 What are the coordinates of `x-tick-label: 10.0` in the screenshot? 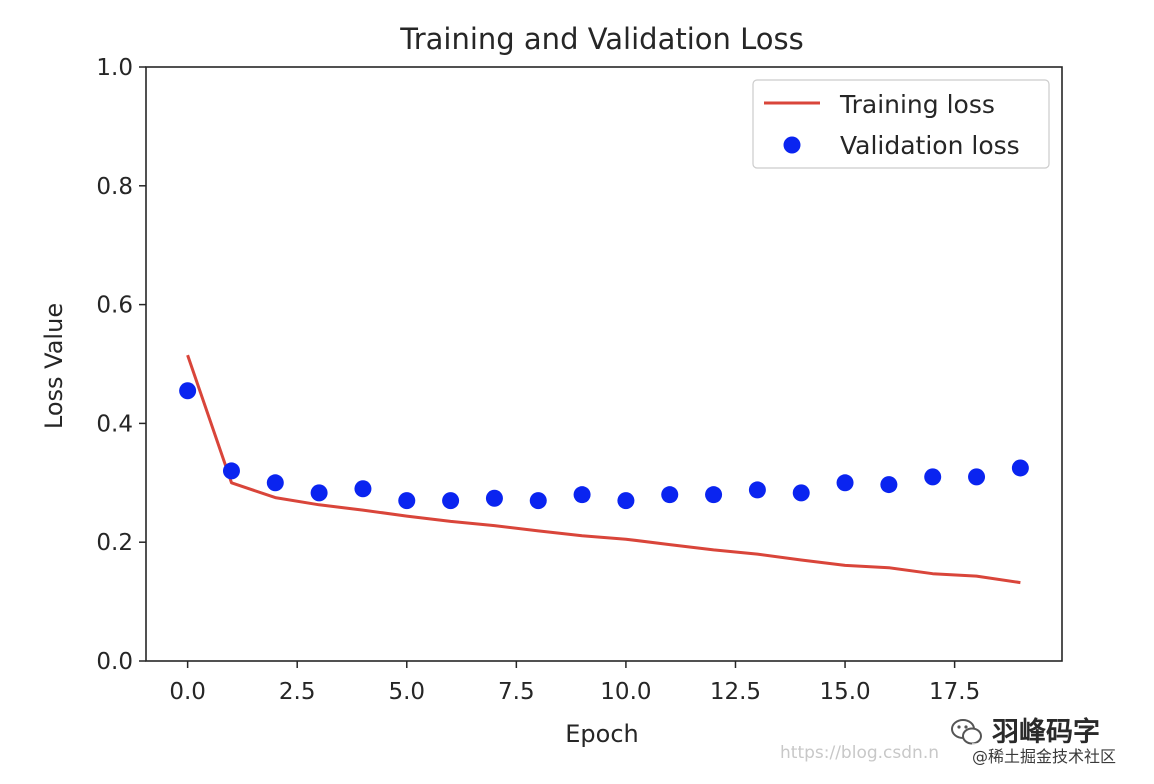 It's located at (625, 692).